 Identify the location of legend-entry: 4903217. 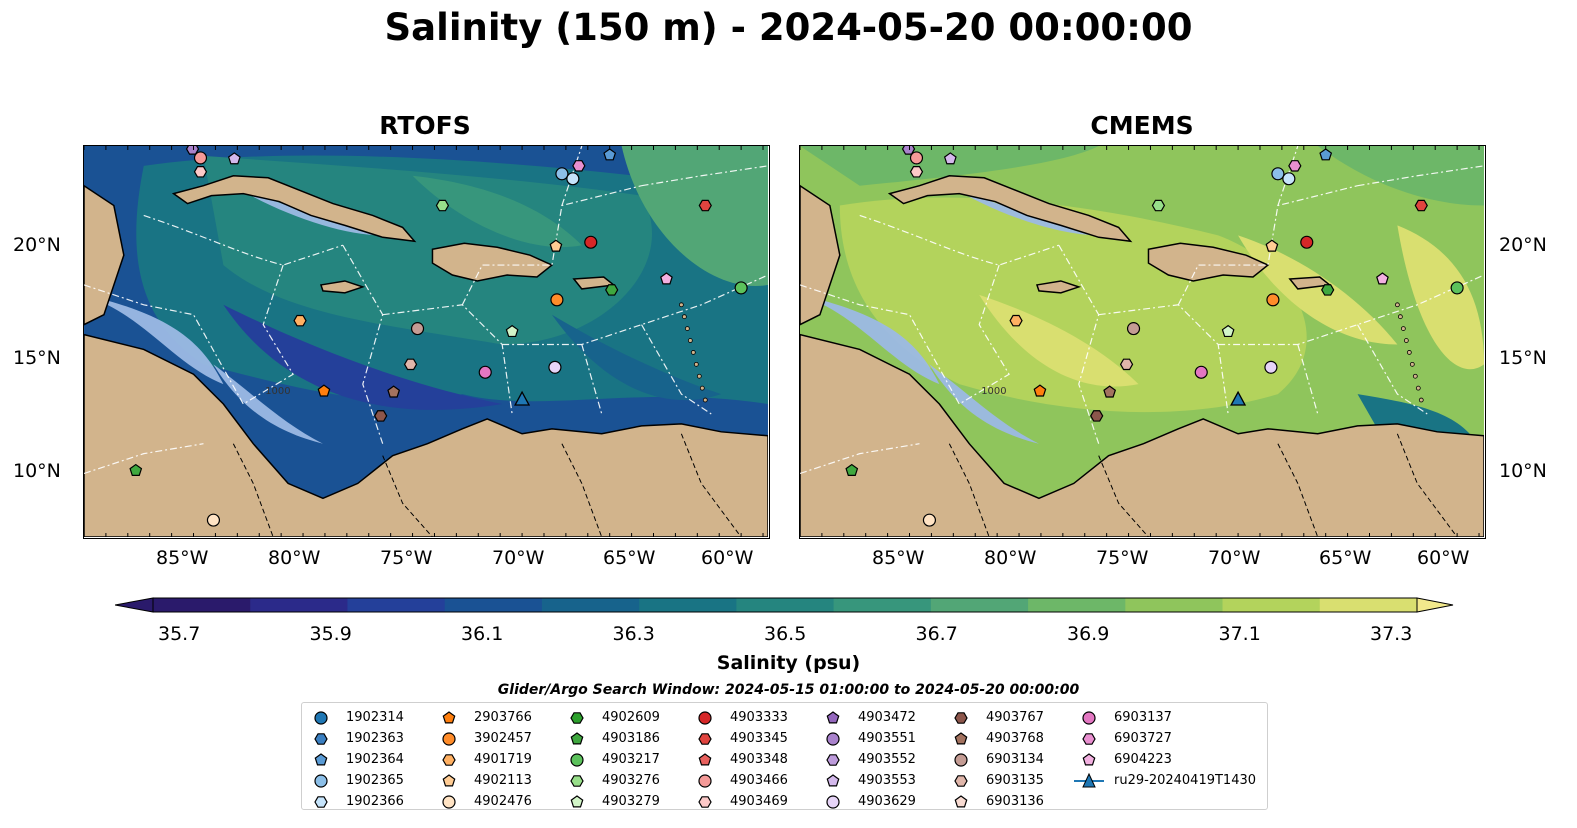
(611, 759).